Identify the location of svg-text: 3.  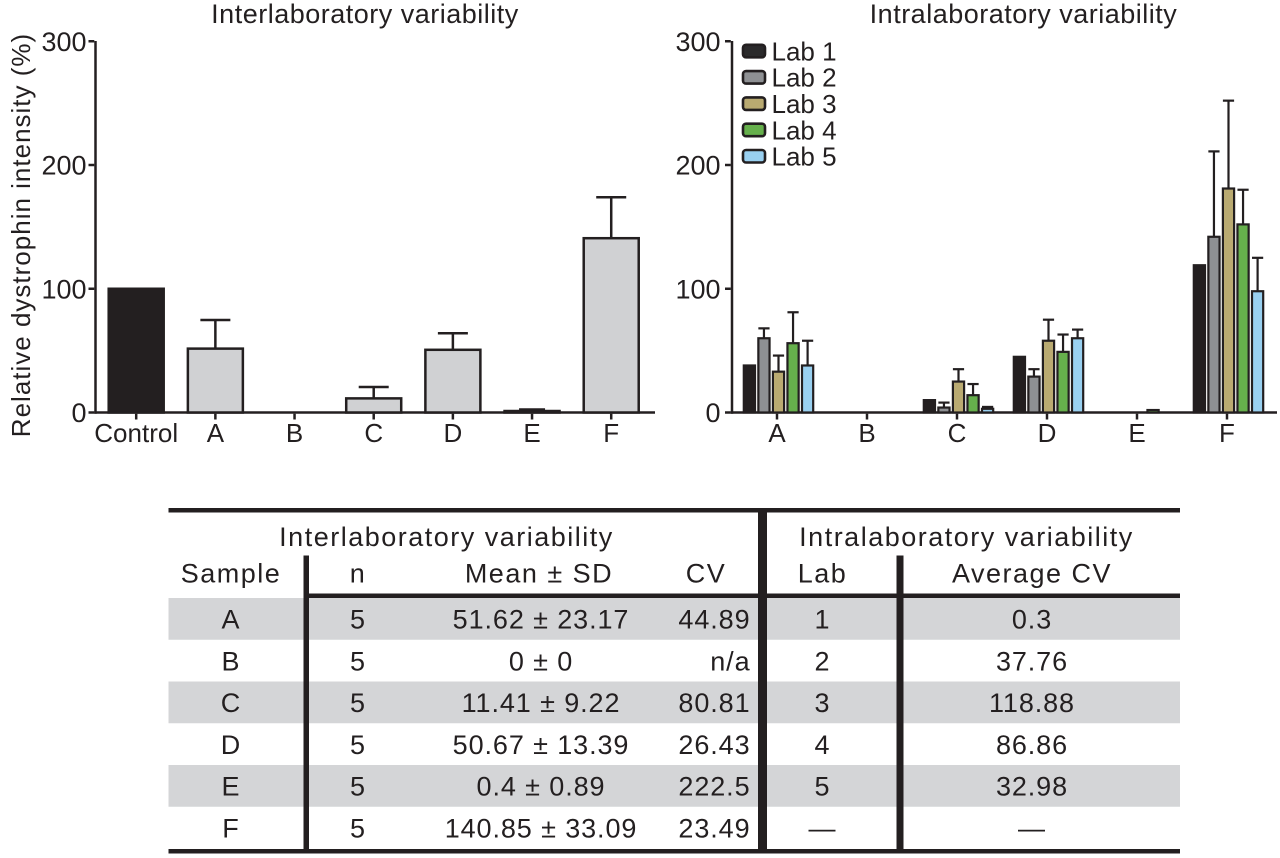
(823, 703).